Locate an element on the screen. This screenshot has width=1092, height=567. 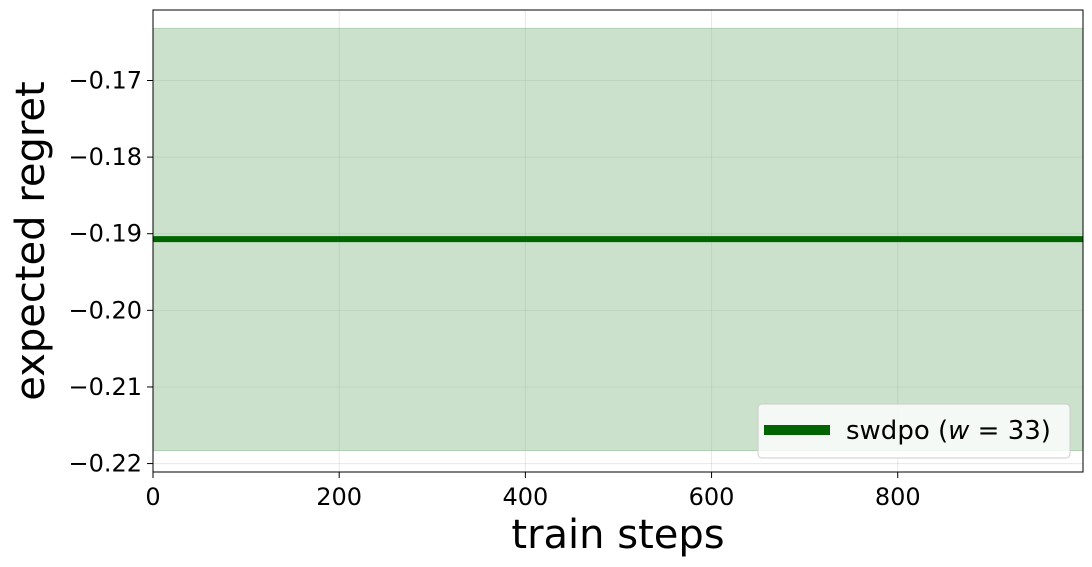
legend: swdpo (w = 33) is located at coordinates (914, 431).